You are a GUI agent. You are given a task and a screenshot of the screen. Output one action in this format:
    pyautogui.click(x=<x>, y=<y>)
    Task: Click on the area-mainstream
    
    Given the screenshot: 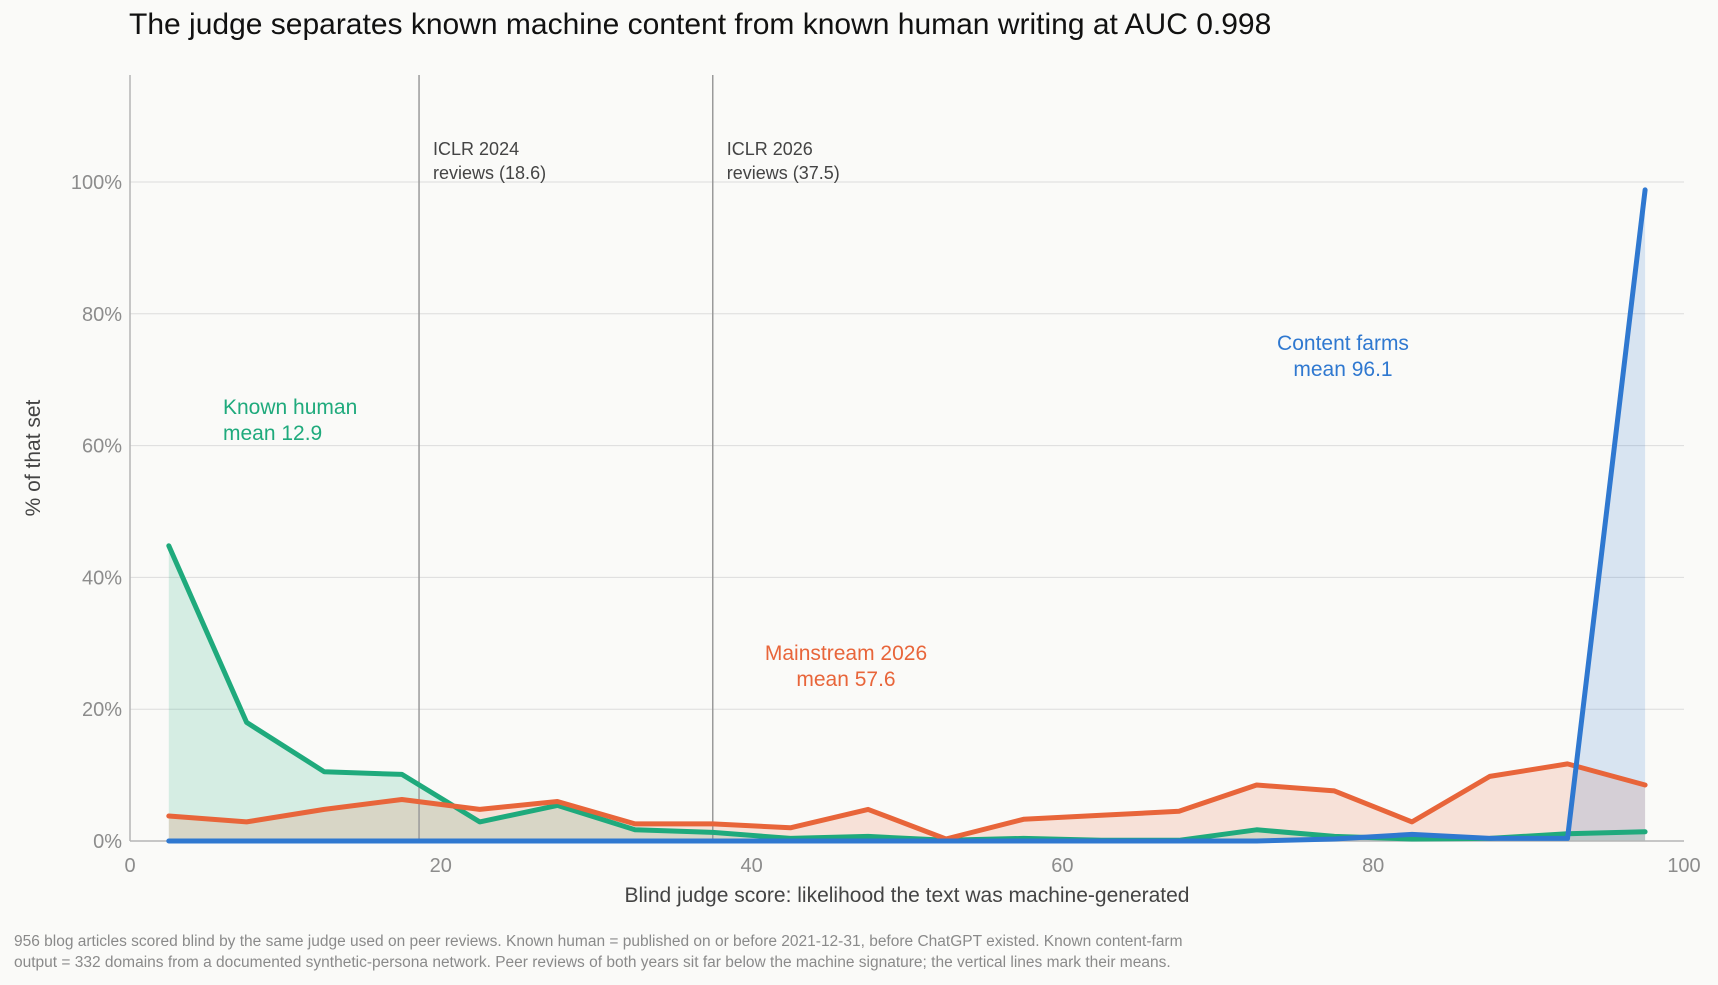 What is the action you would take?
    pyautogui.click(x=907, y=802)
    